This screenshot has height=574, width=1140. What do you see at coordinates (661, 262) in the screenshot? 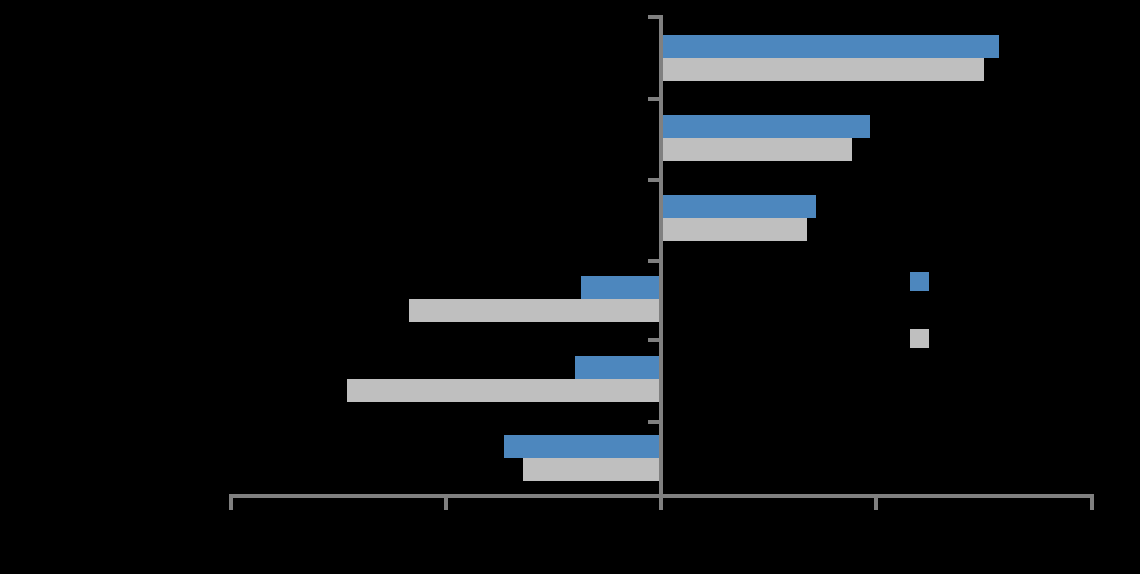
I see `category-axis-line` at bounding box center [661, 262].